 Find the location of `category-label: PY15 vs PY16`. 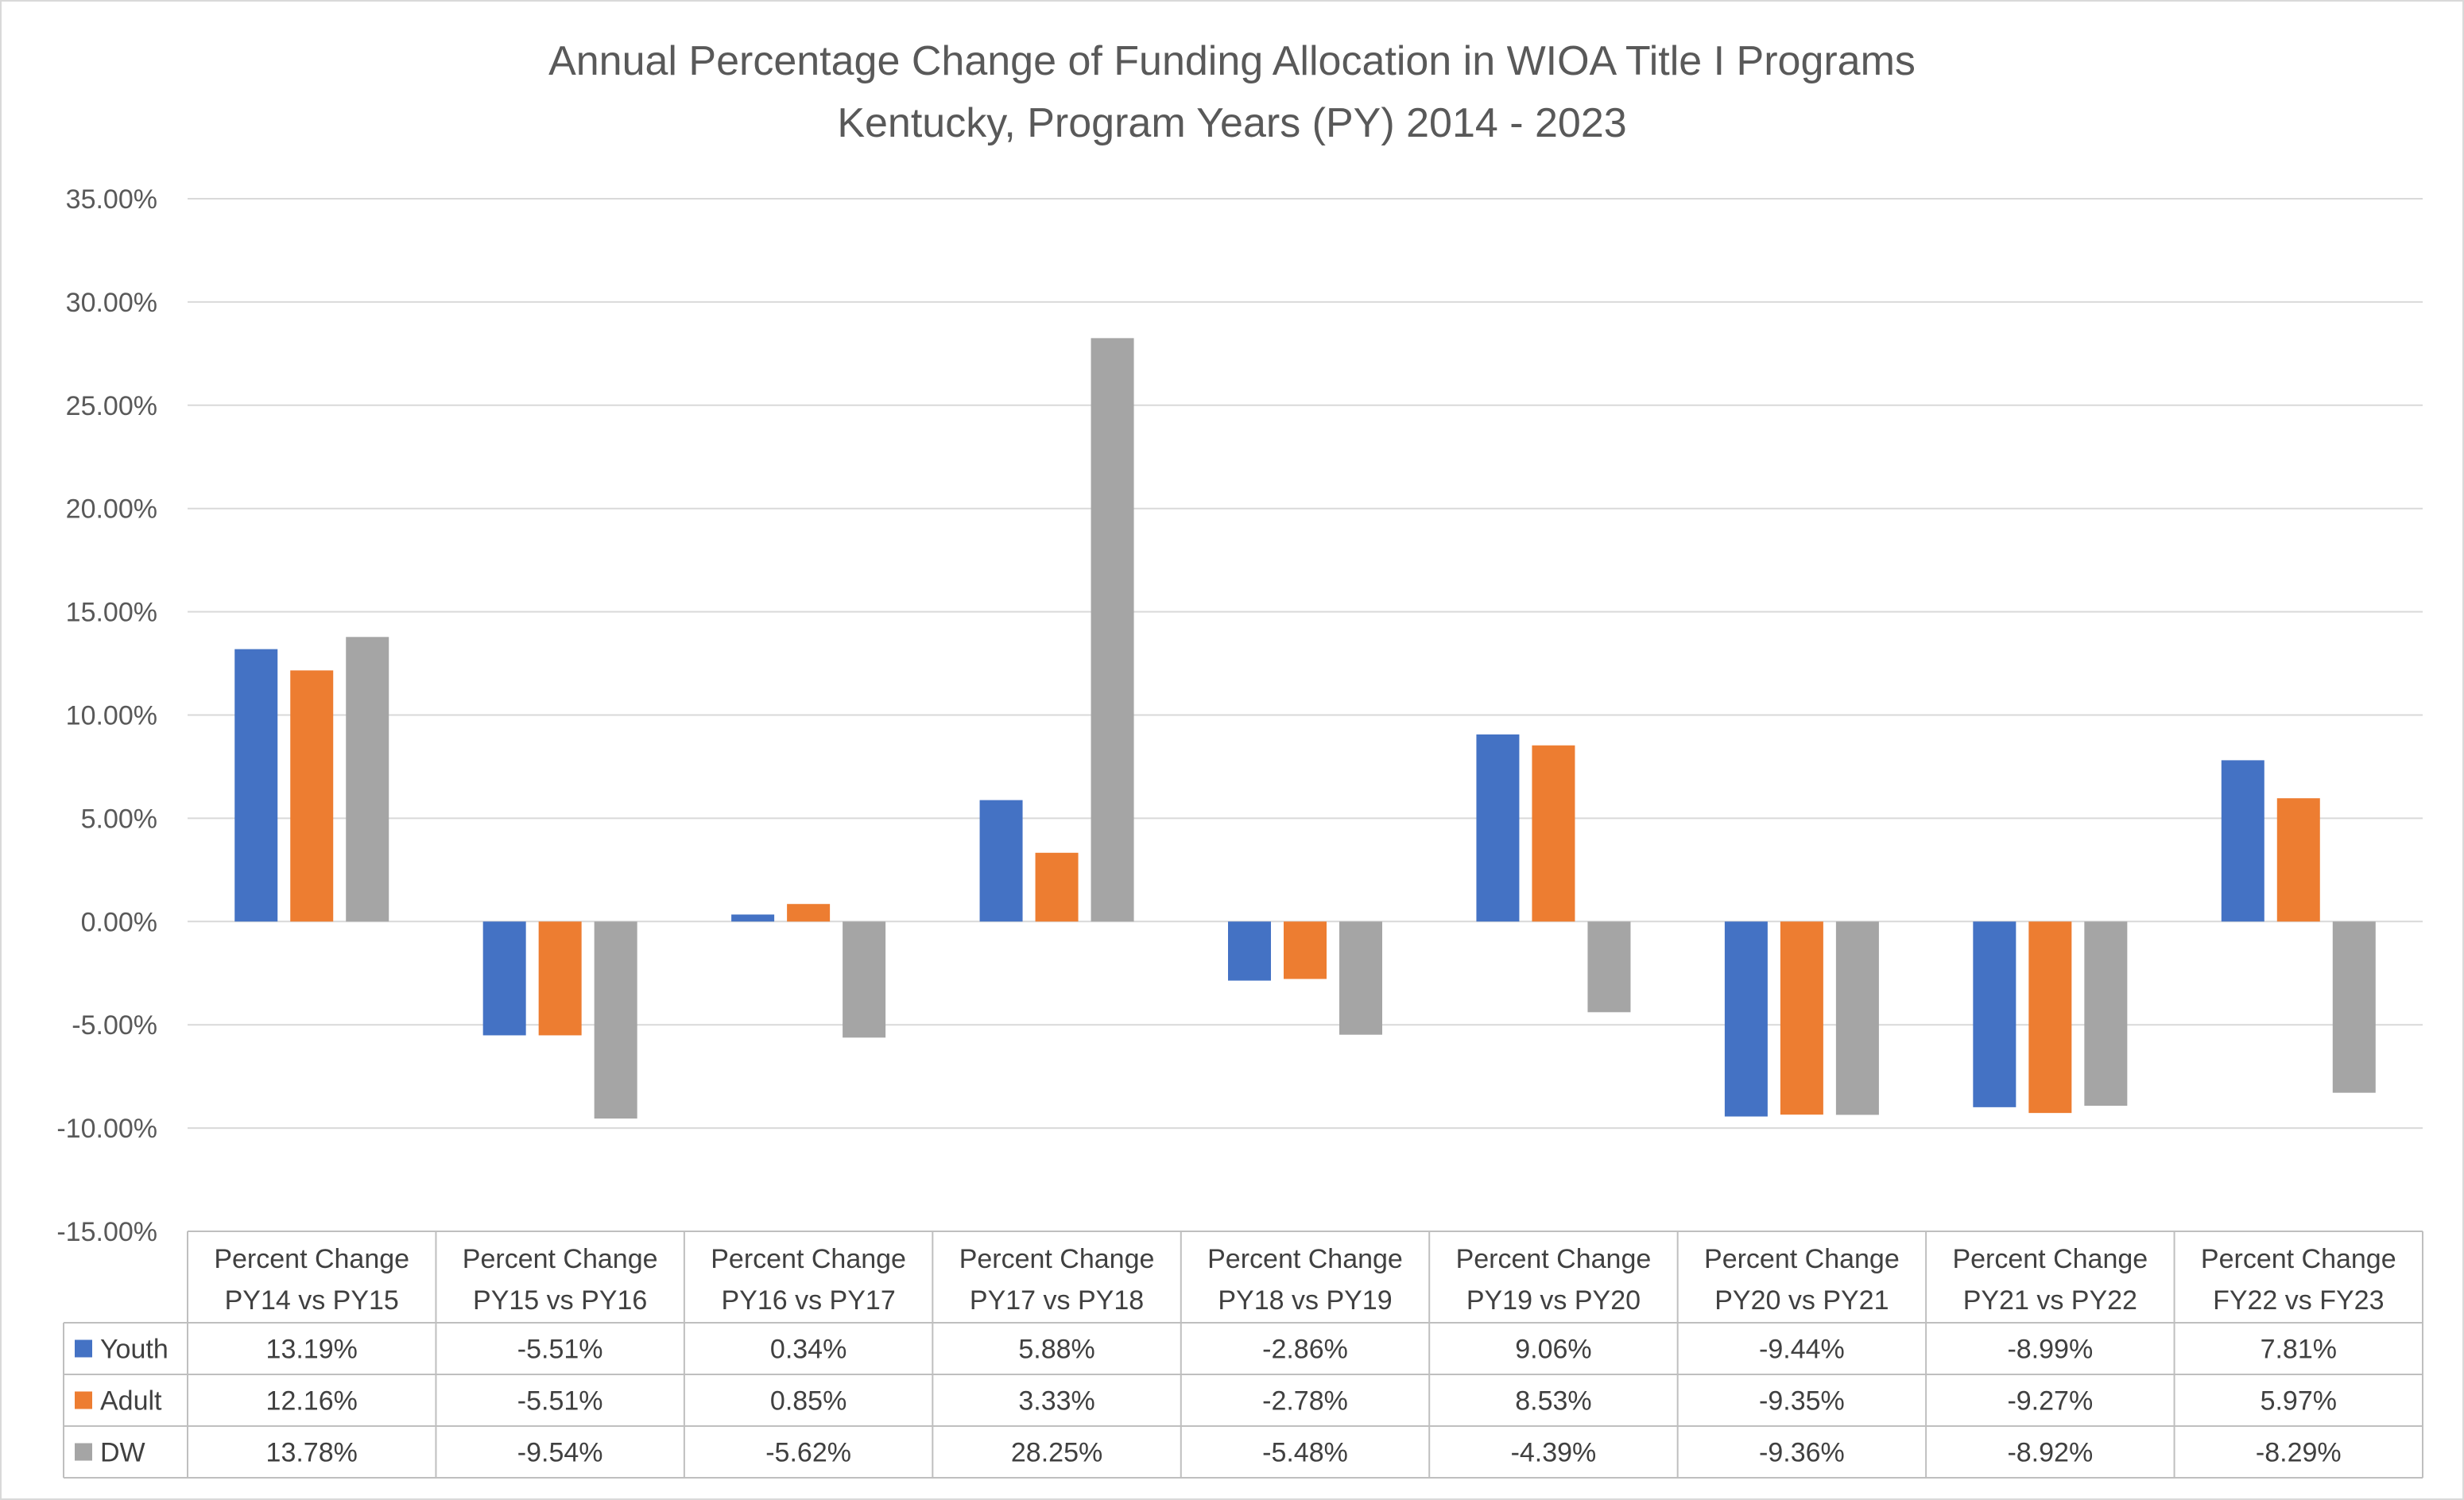

category-label: PY15 vs PY16 is located at coordinates (560, 1300).